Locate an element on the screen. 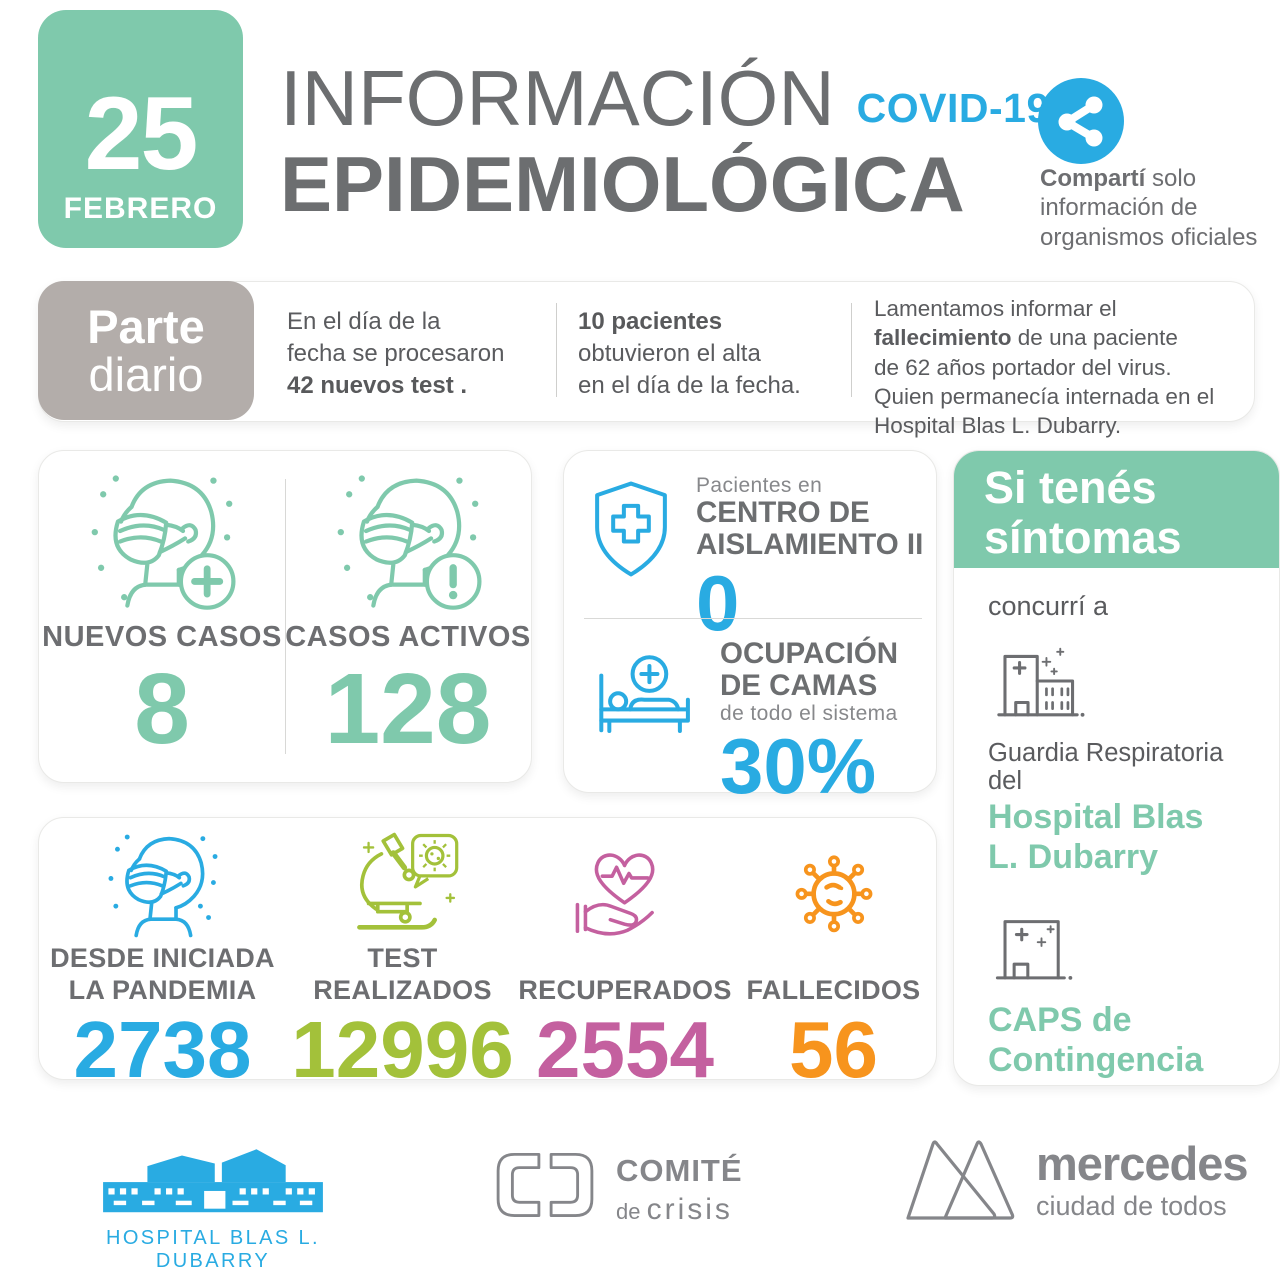 This screenshot has height=1280, width=1280. new-cases-label: NUEVOS CASOS is located at coordinates (162, 637).